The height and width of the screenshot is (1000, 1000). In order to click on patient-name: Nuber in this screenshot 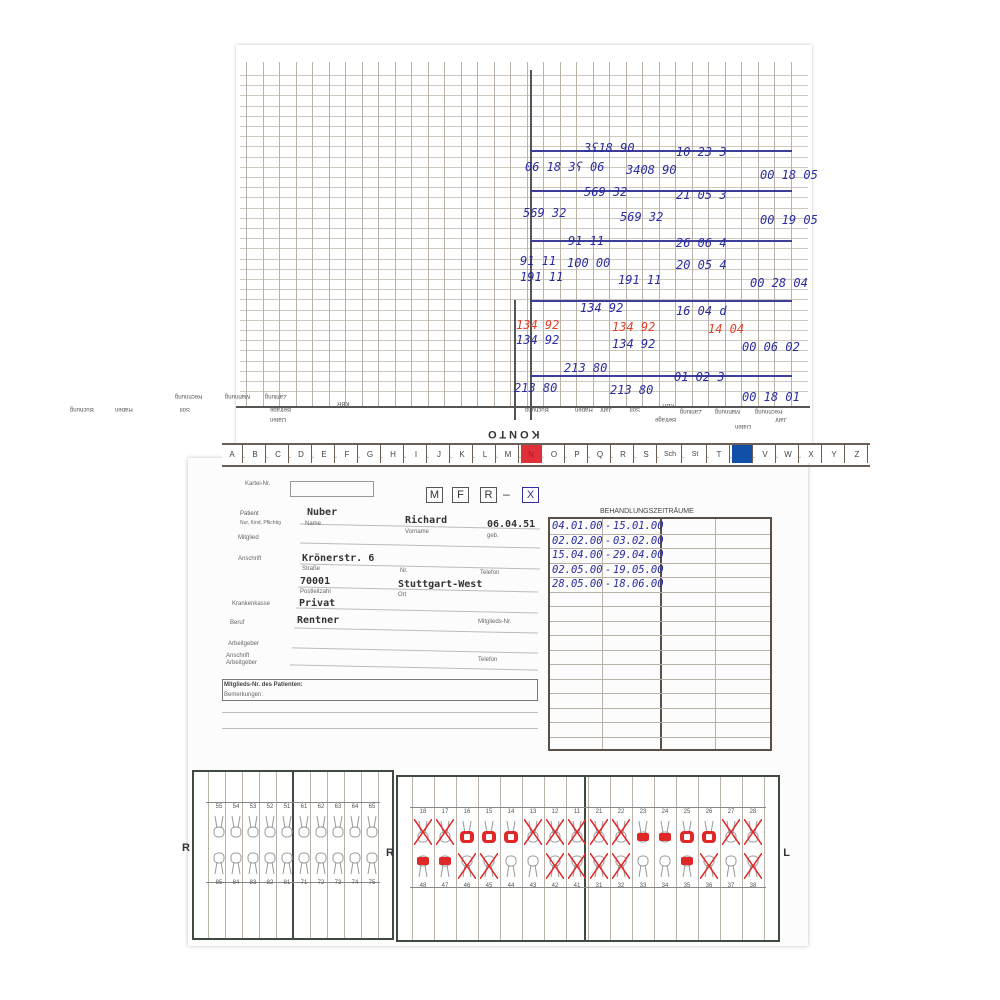, I will do `click(322, 512)`.